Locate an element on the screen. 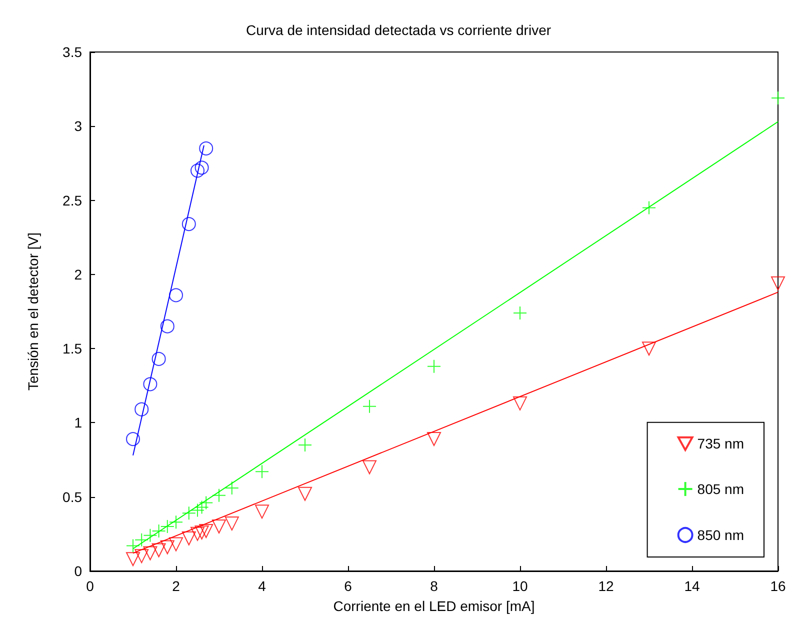 Image resolution: width=797 pixels, height=635 pixels. y-tick-label: 1.5 is located at coordinates (72, 348).